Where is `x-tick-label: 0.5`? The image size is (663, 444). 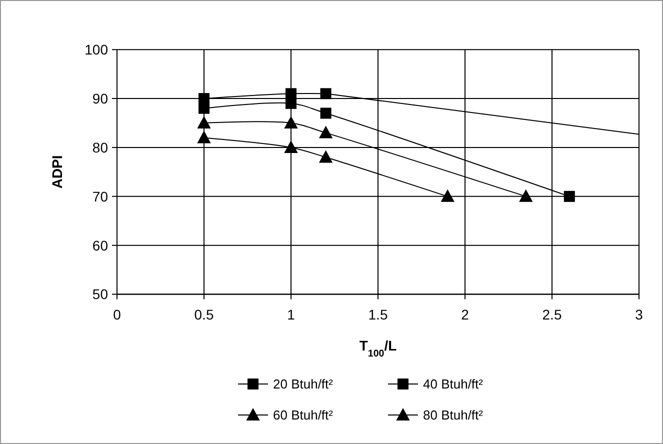
x-tick-label: 0.5 is located at coordinates (204, 314).